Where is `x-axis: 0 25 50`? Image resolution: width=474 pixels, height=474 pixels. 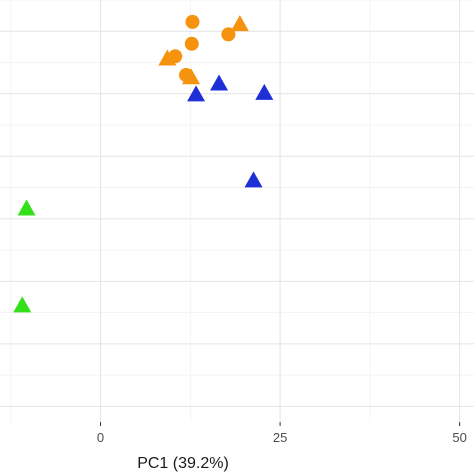
x-axis: 0 25 50 is located at coordinates (282, 433).